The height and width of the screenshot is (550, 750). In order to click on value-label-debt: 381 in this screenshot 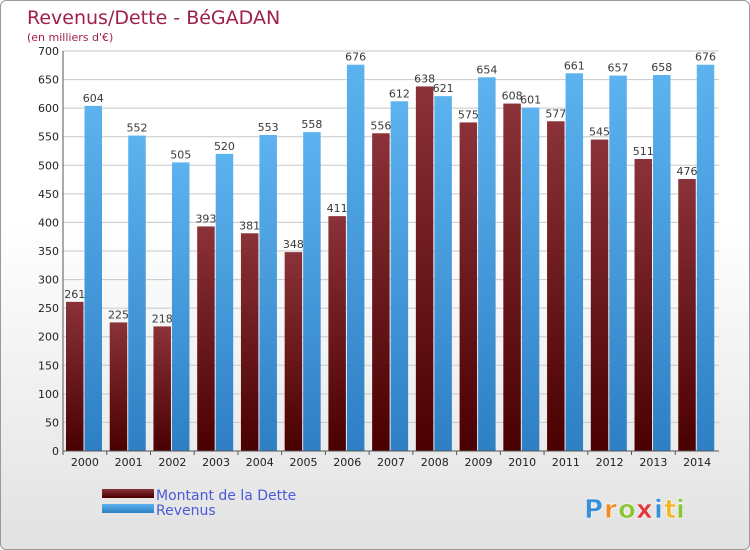, I will do `click(249, 225)`.